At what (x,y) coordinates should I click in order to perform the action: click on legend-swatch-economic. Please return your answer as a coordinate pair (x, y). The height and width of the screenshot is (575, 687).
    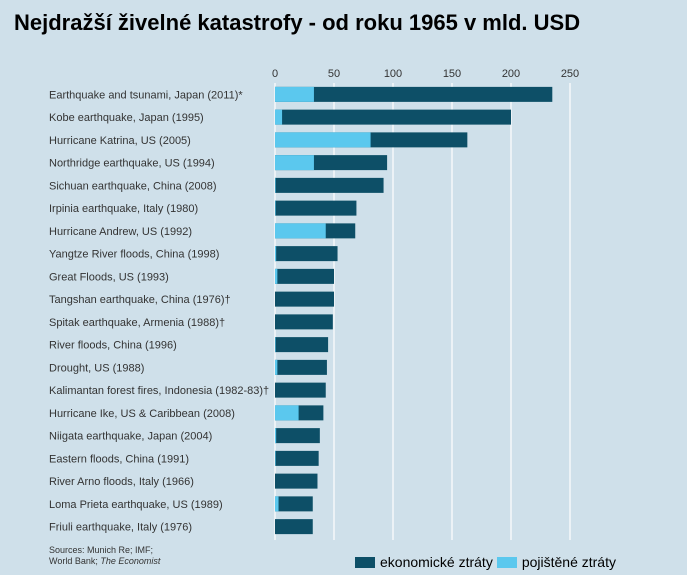
    Looking at the image, I should click on (365, 562).